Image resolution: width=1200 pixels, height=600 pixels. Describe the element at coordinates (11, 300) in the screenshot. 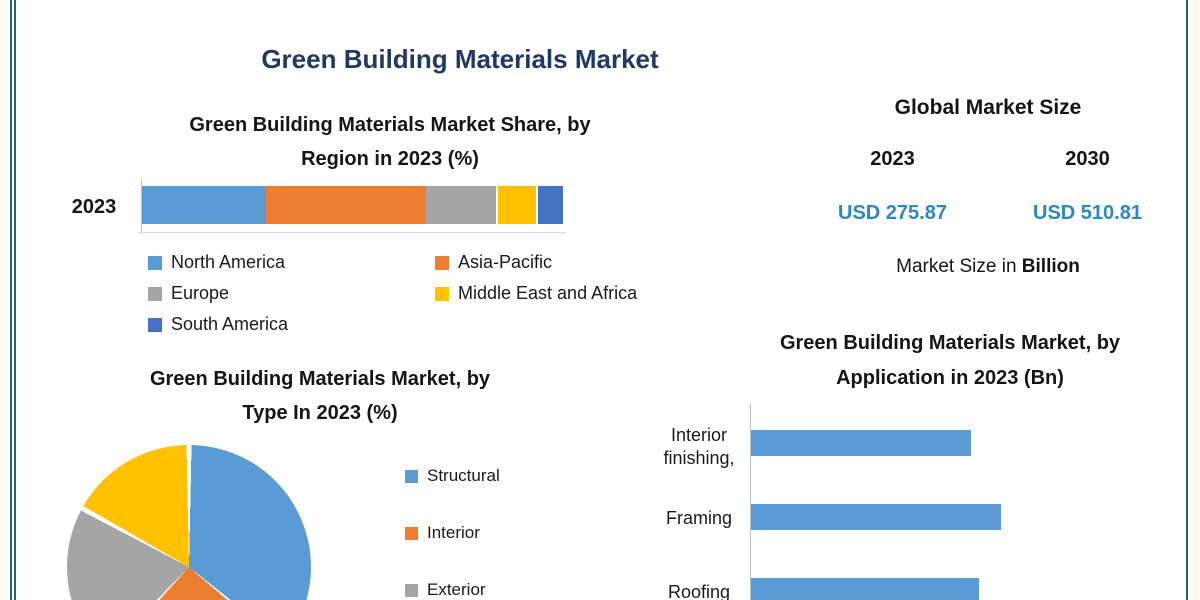

I see `left-border-line-outer` at that location.